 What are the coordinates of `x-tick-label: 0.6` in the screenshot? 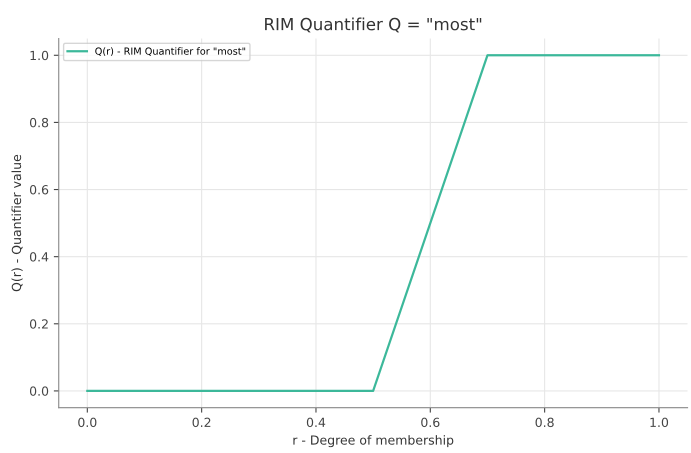 It's located at (430, 423).